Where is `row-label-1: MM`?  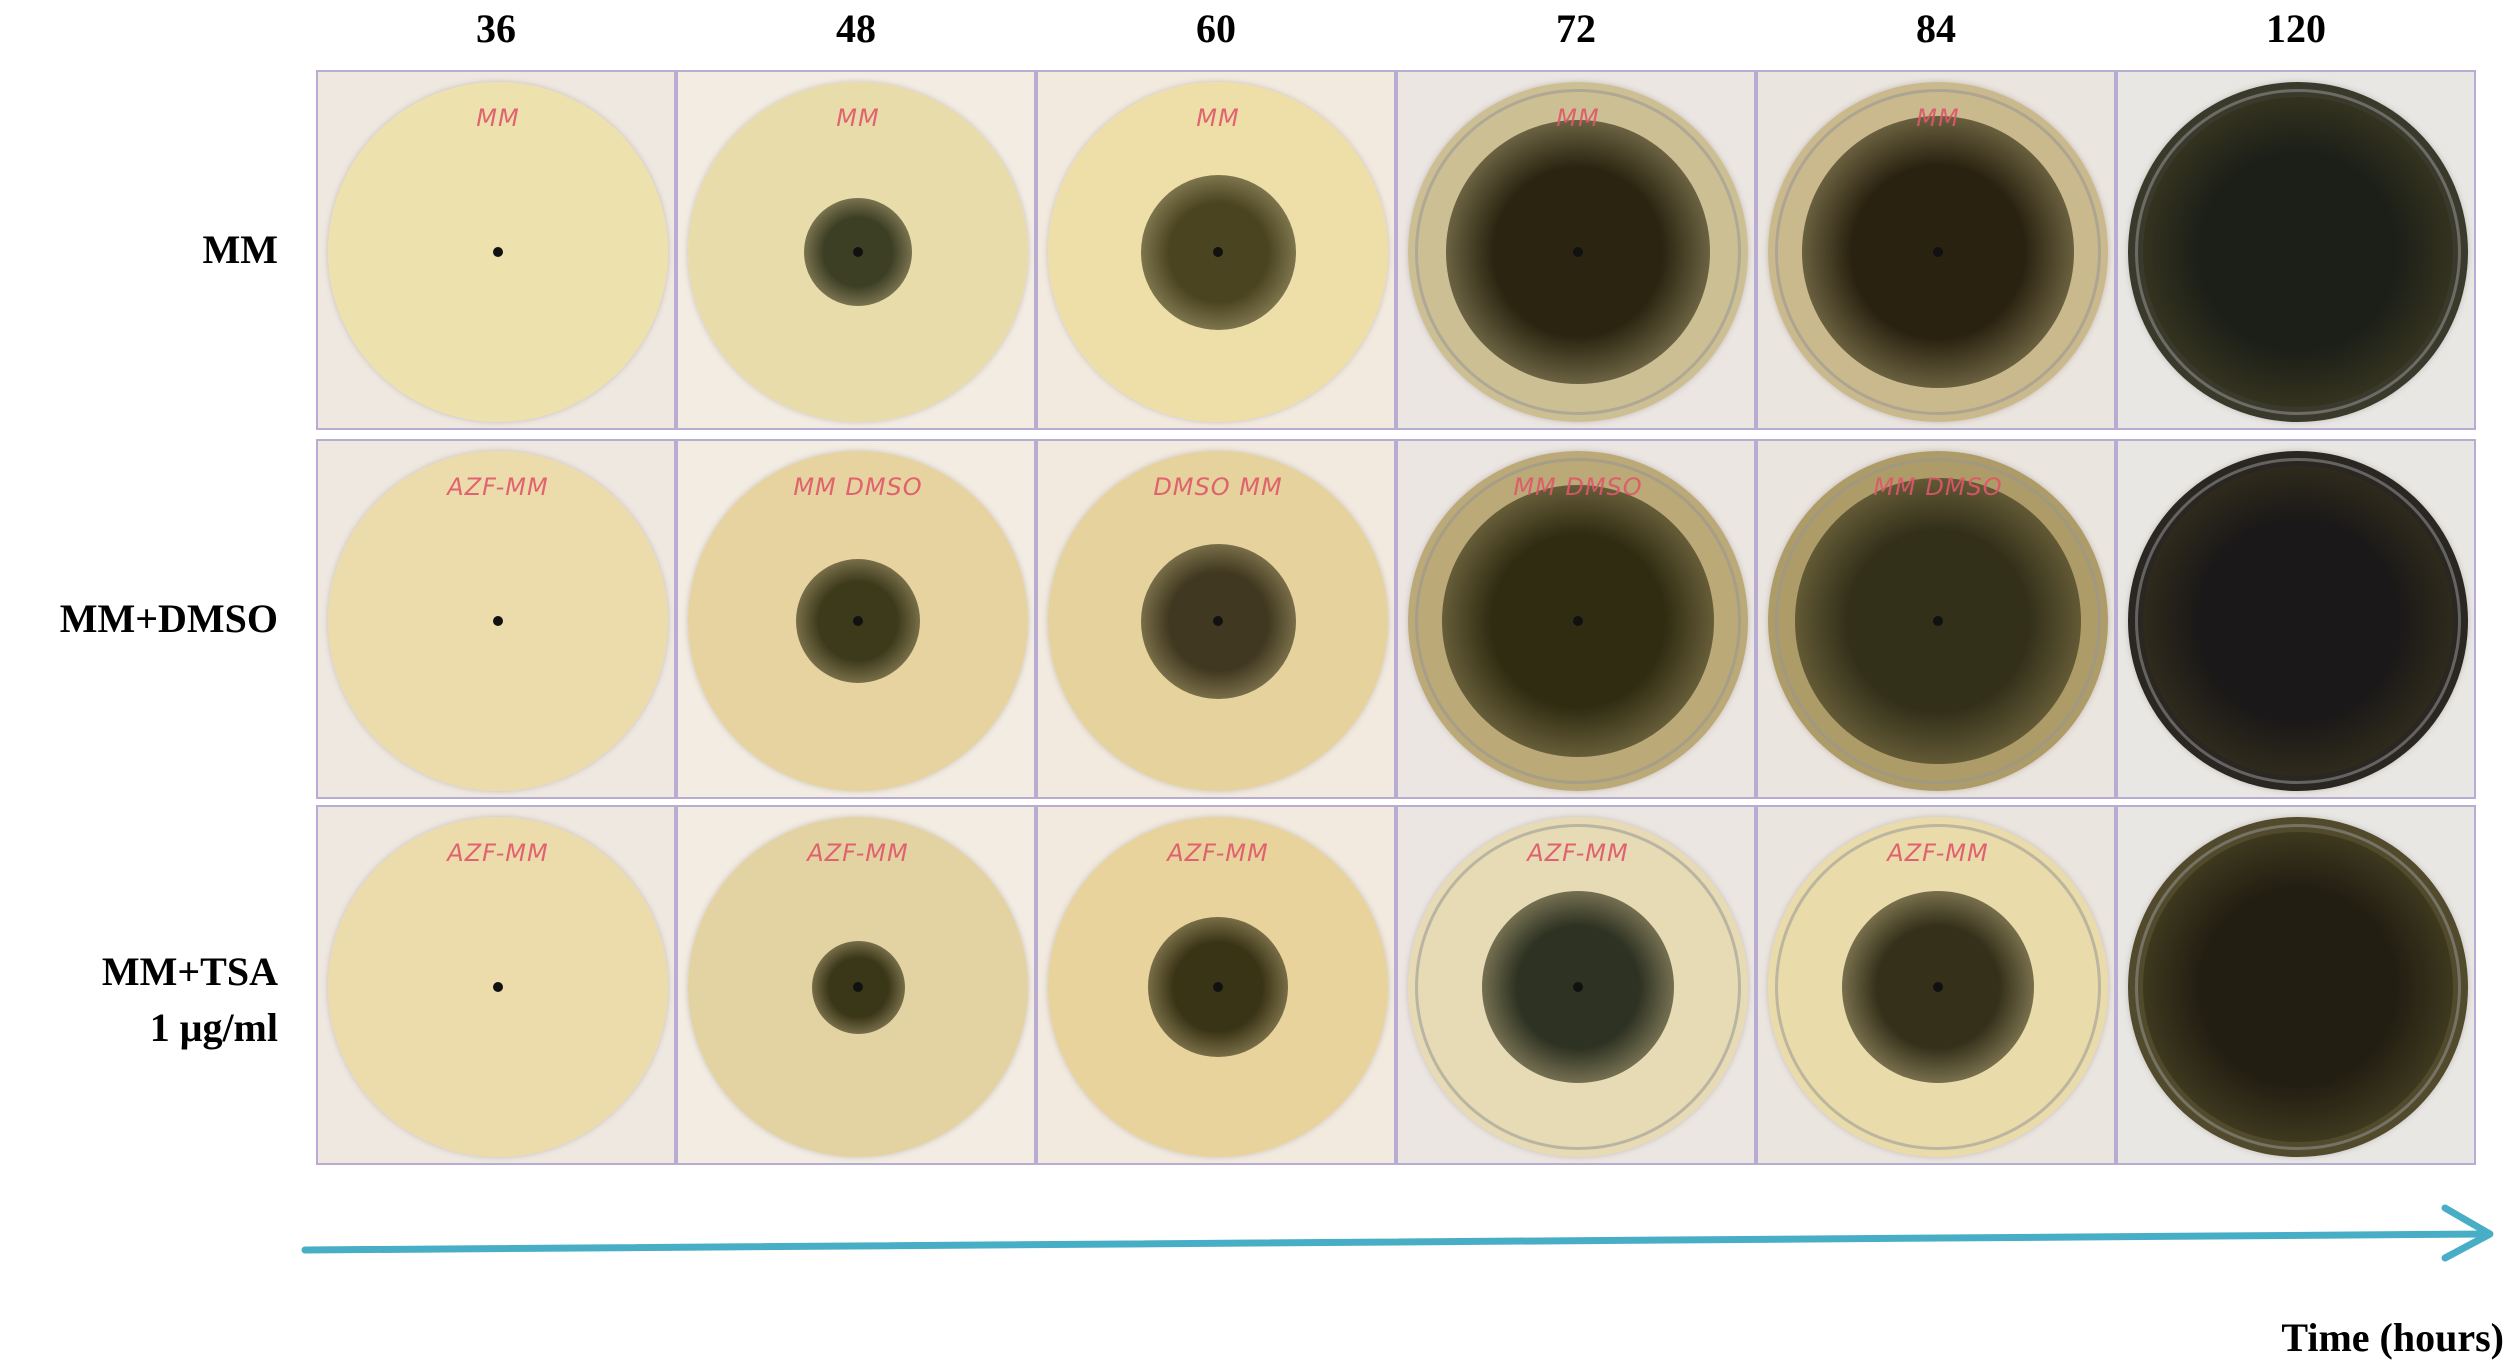
row-label-1: MM is located at coordinates (139, 250).